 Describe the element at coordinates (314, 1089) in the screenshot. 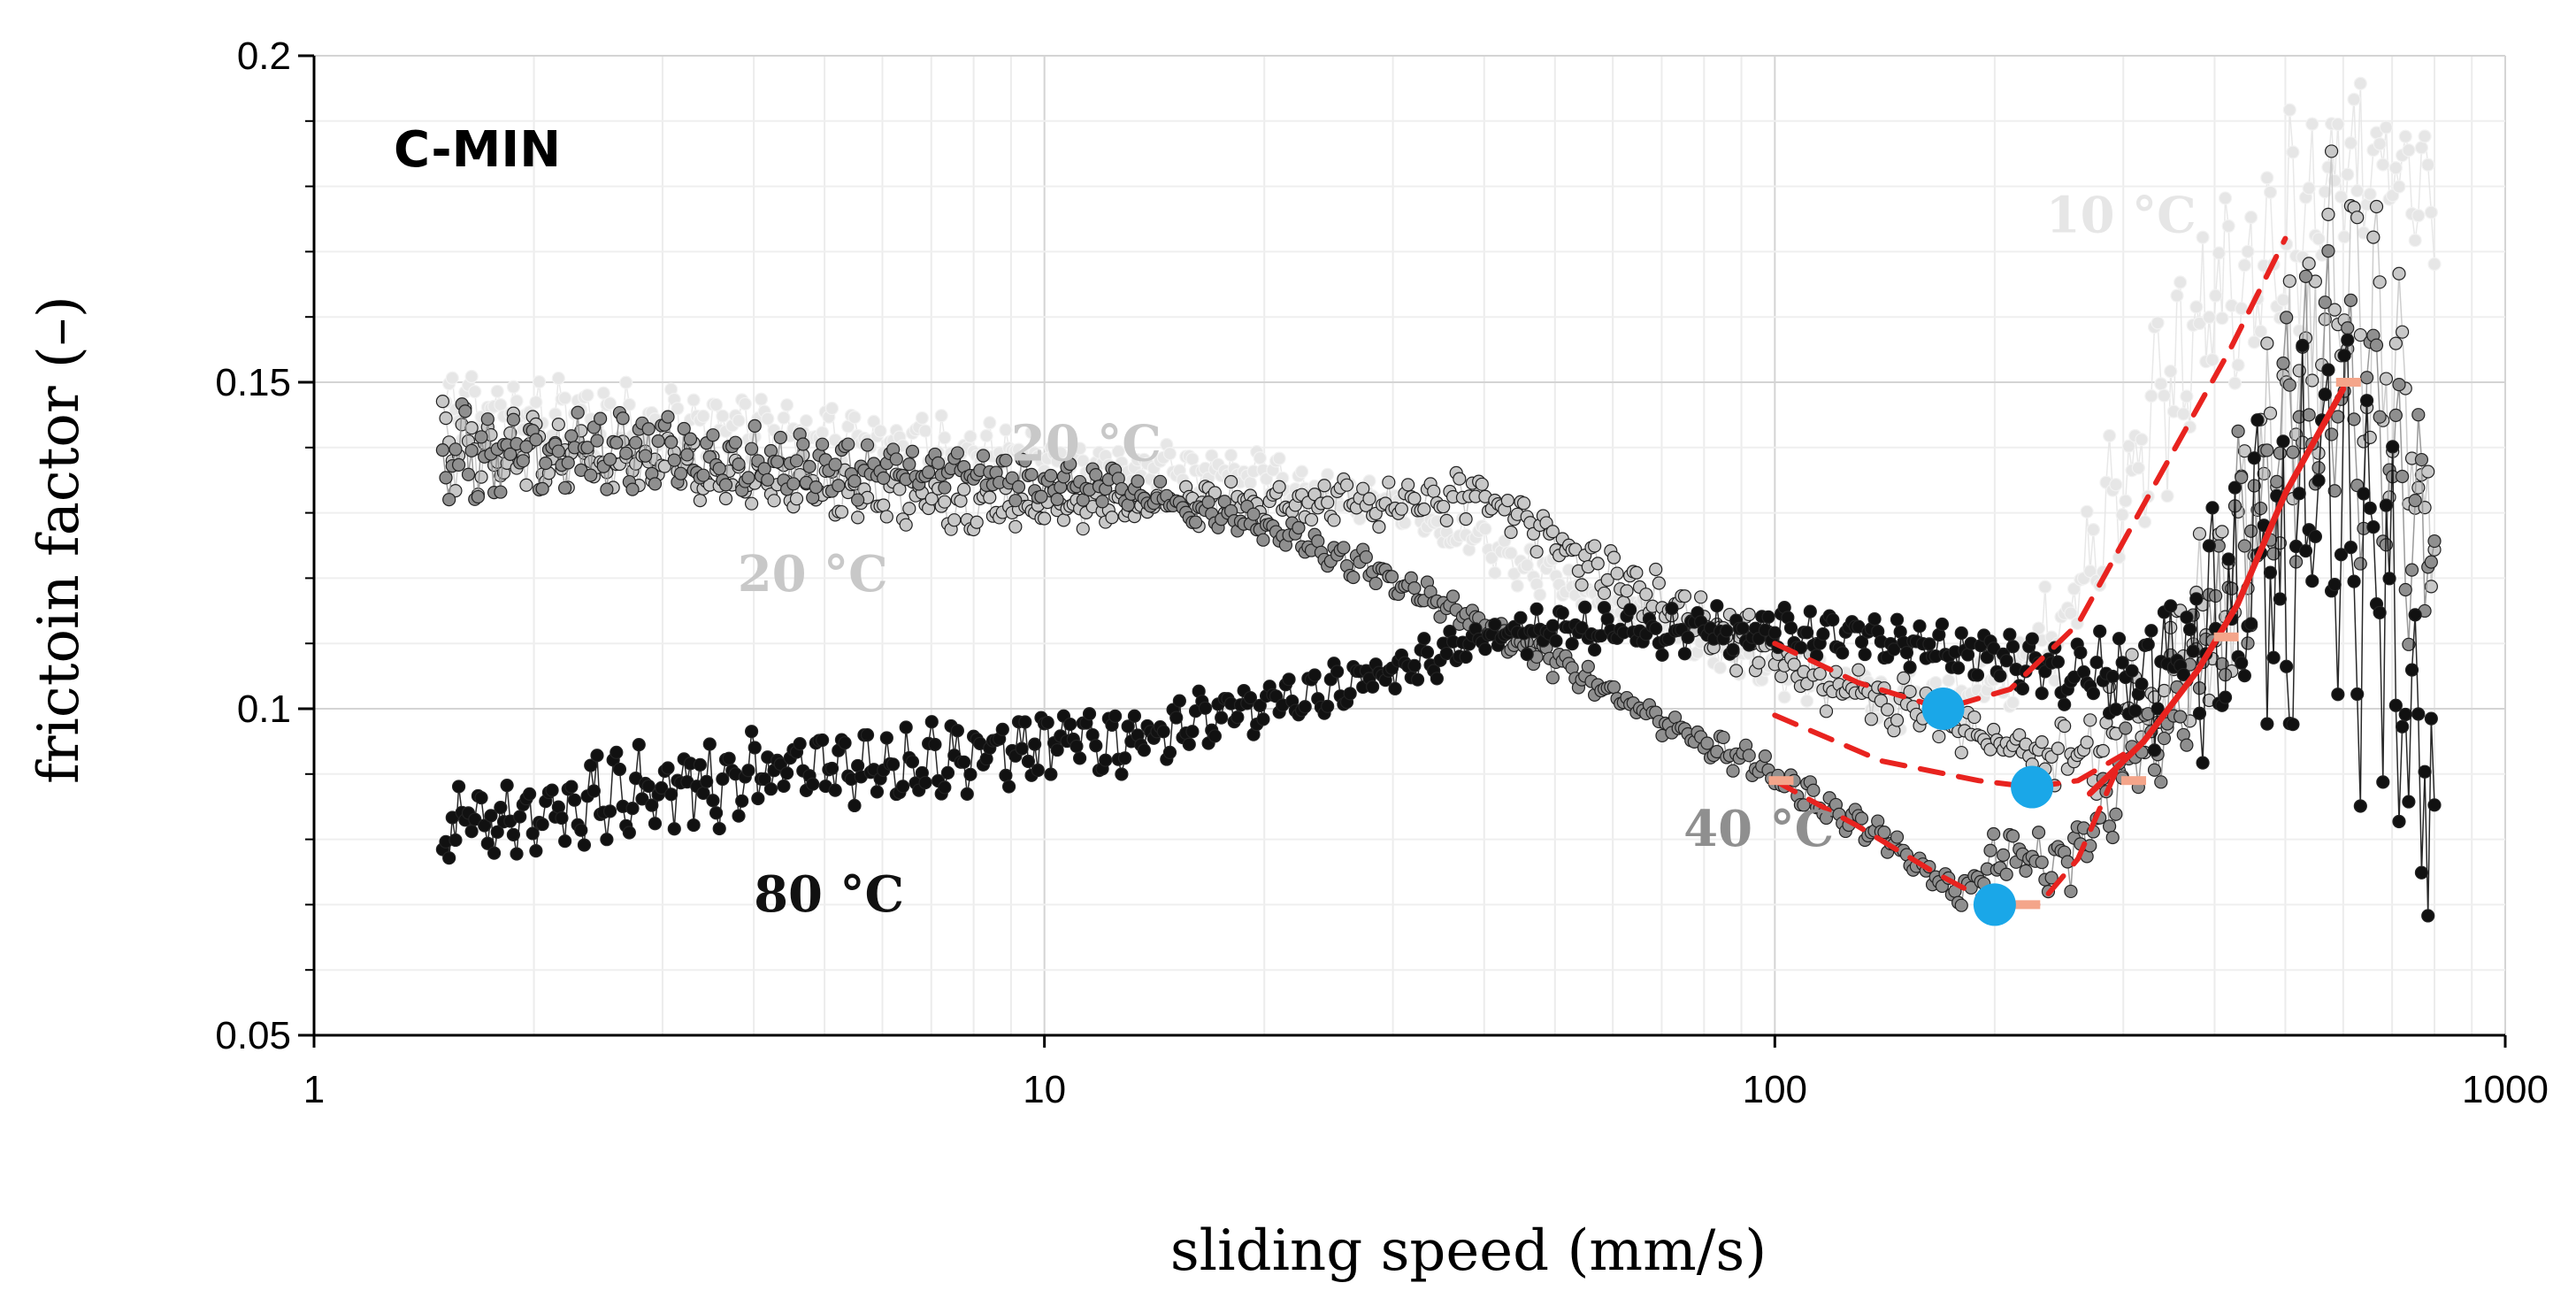

I see `x-tick-label: 1` at that location.